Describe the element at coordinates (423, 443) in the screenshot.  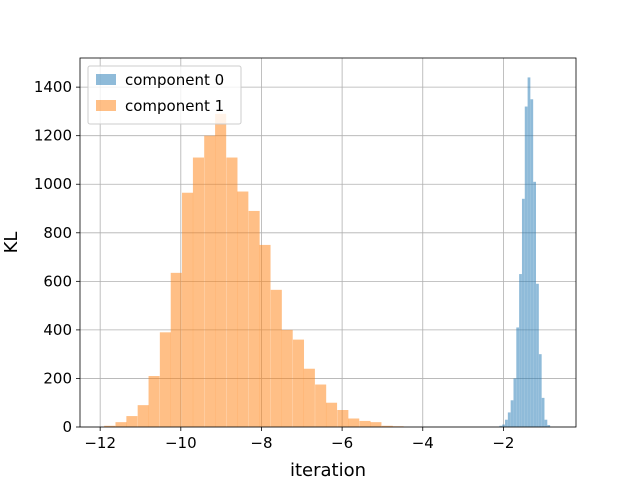
I see `x-tick-label: −4` at that location.